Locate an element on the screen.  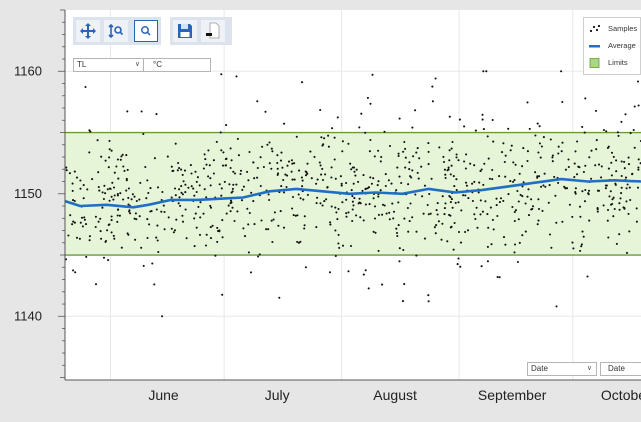
zoom-axis-icon is located at coordinates (116, 31).